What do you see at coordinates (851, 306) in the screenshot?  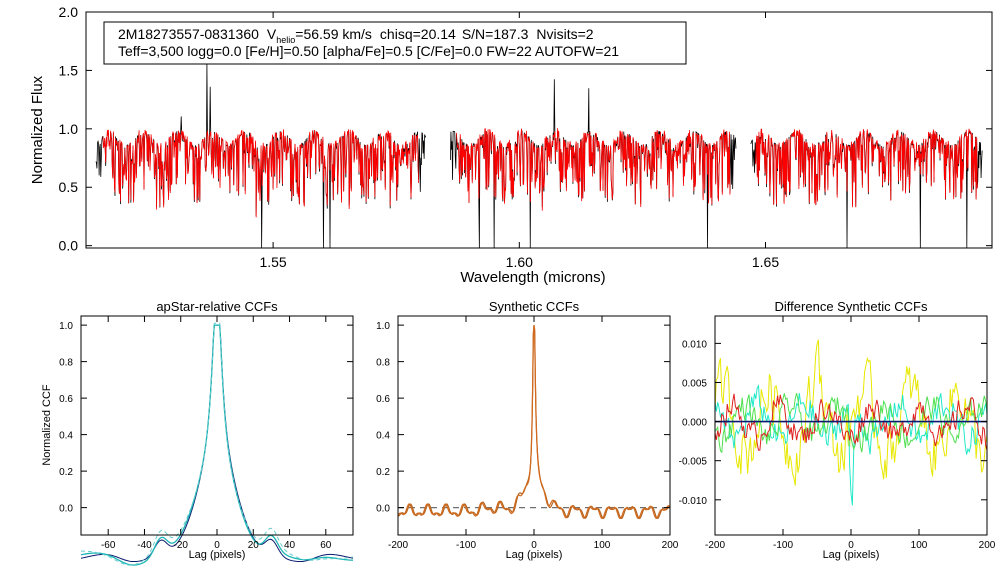 I see `difference-ccf-title: Difference Synthetic CCFs` at bounding box center [851, 306].